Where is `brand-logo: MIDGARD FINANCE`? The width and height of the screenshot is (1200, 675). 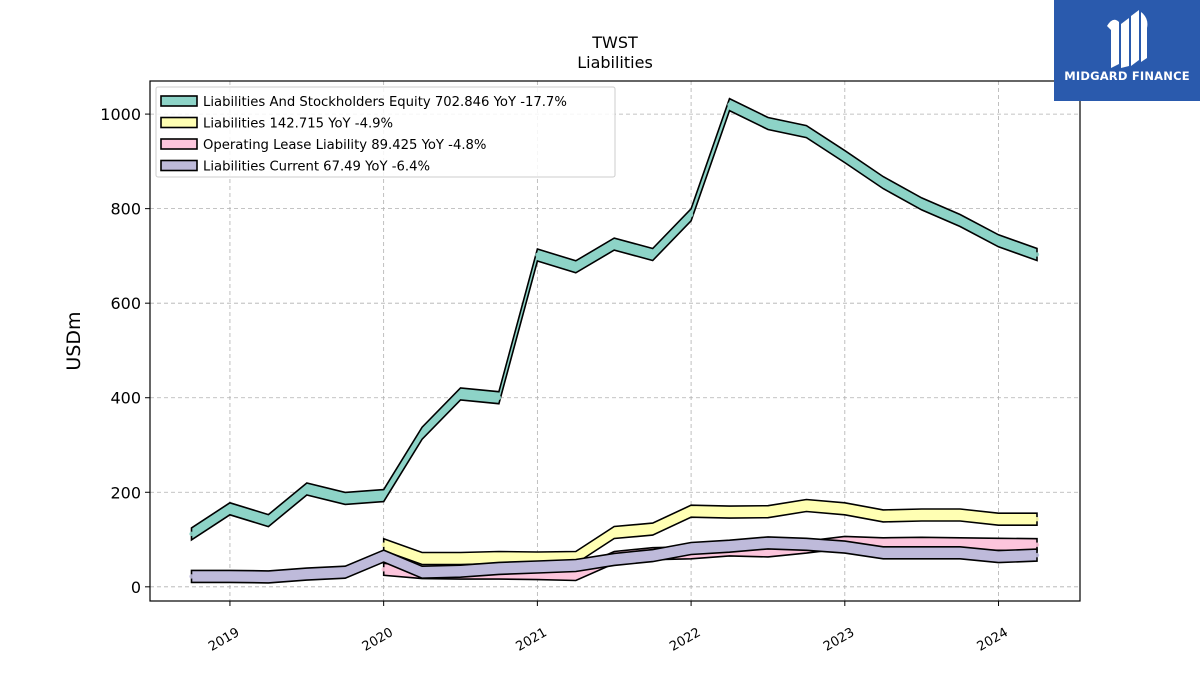
brand-logo: MIDGARD FINANCE is located at coordinates (1127, 50).